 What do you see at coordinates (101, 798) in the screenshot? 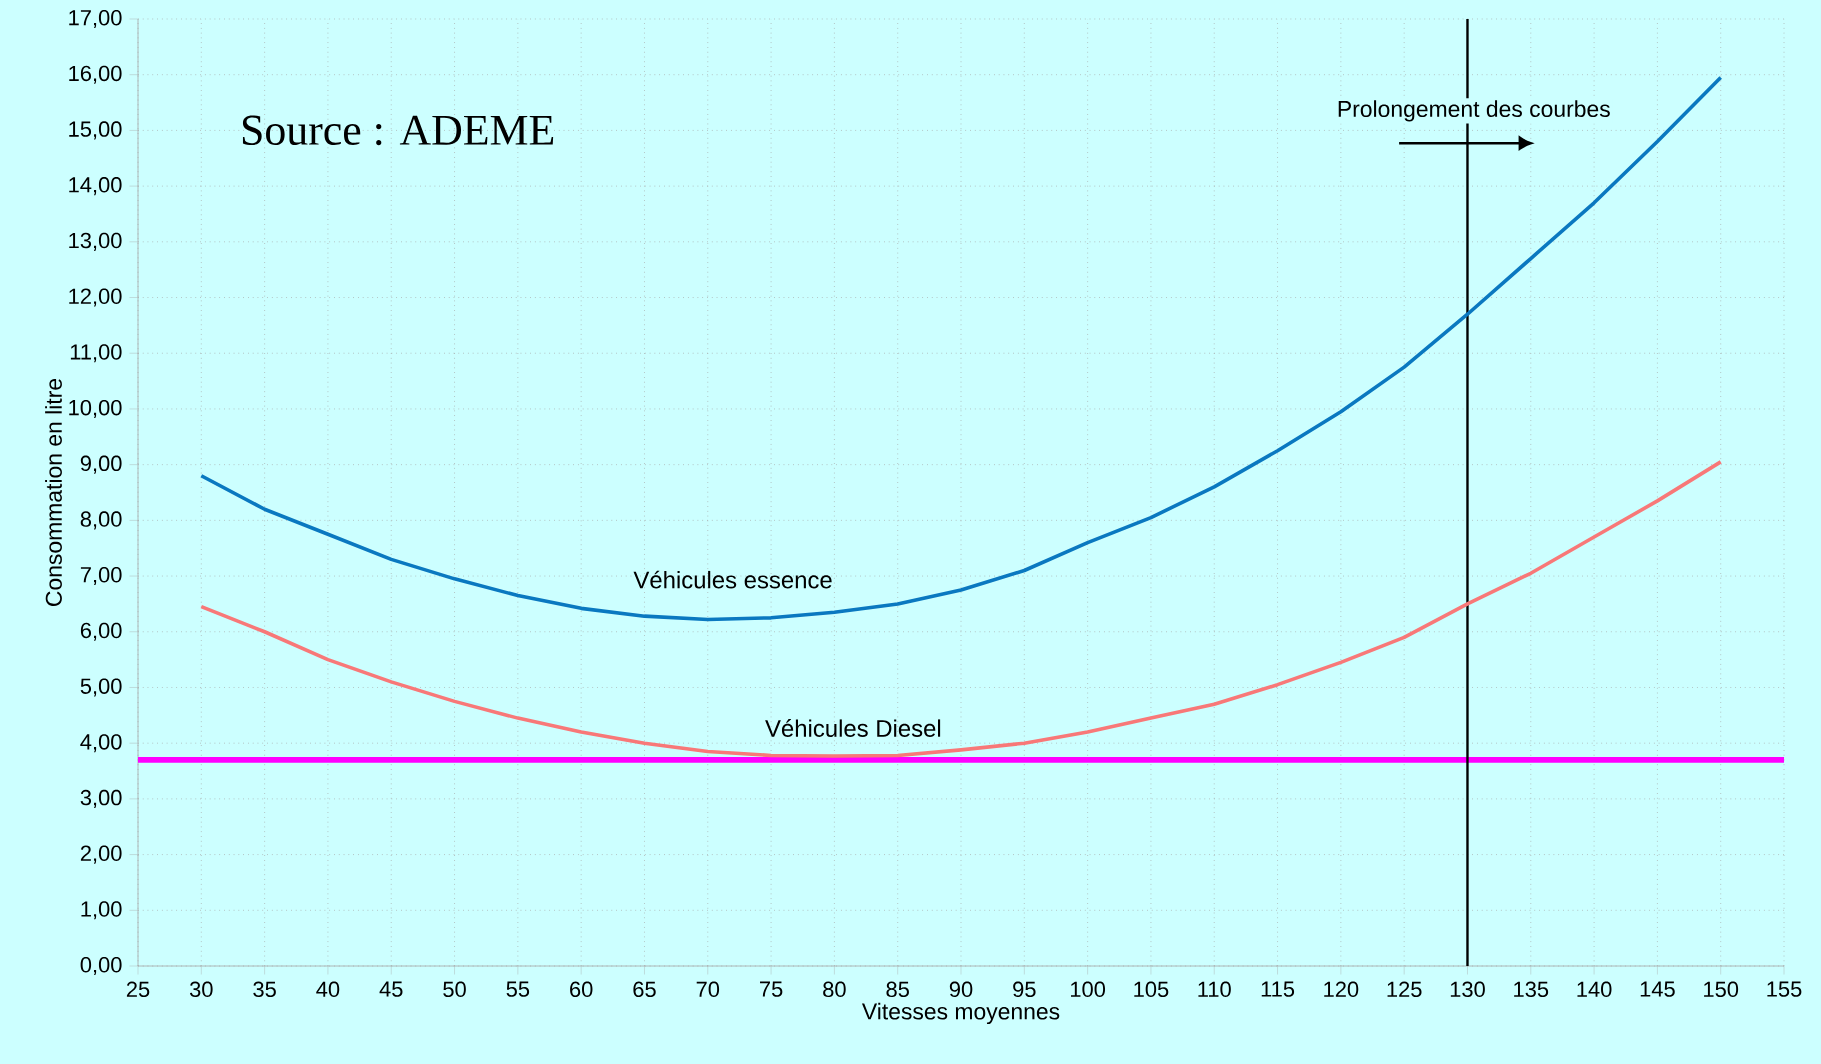
I see `y-tick-label: 3,00` at bounding box center [101, 798].